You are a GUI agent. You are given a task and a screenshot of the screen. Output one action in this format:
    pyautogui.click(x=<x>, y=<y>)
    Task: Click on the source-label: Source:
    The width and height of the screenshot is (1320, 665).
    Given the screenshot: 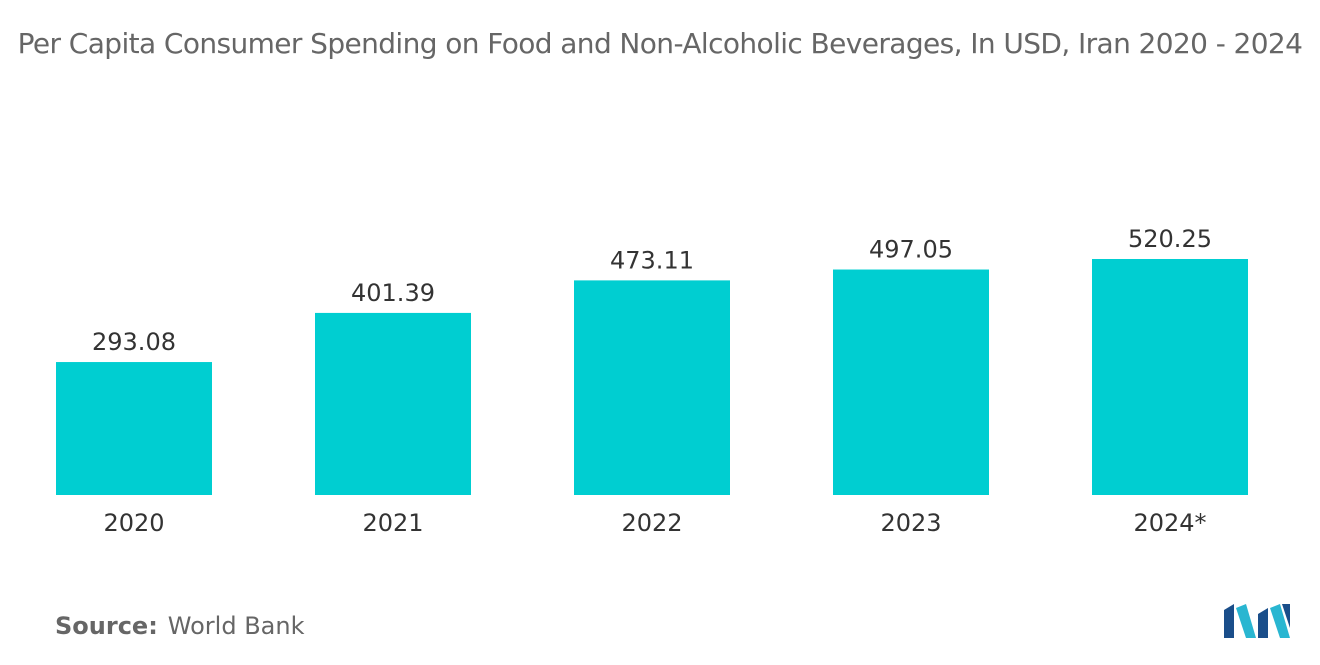 What is the action you would take?
    pyautogui.click(x=106, y=626)
    